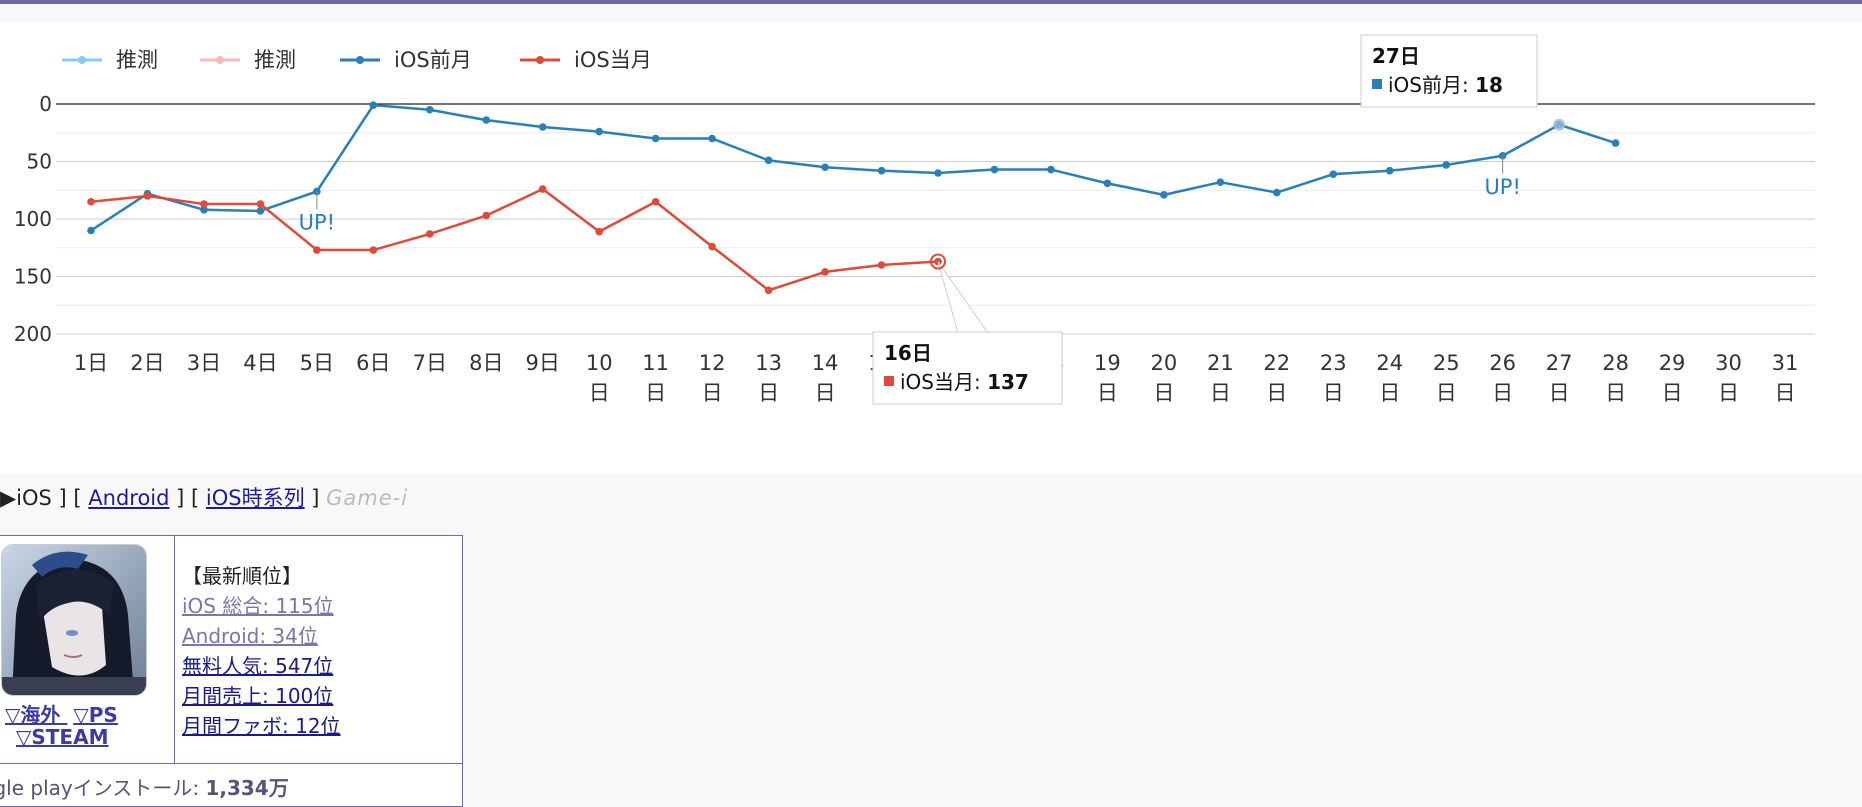 This screenshot has height=807, width=1862. What do you see at coordinates (655, 378) in the screenshot?
I see `x-tick-label: 11 日` at bounding box center [655, 378].